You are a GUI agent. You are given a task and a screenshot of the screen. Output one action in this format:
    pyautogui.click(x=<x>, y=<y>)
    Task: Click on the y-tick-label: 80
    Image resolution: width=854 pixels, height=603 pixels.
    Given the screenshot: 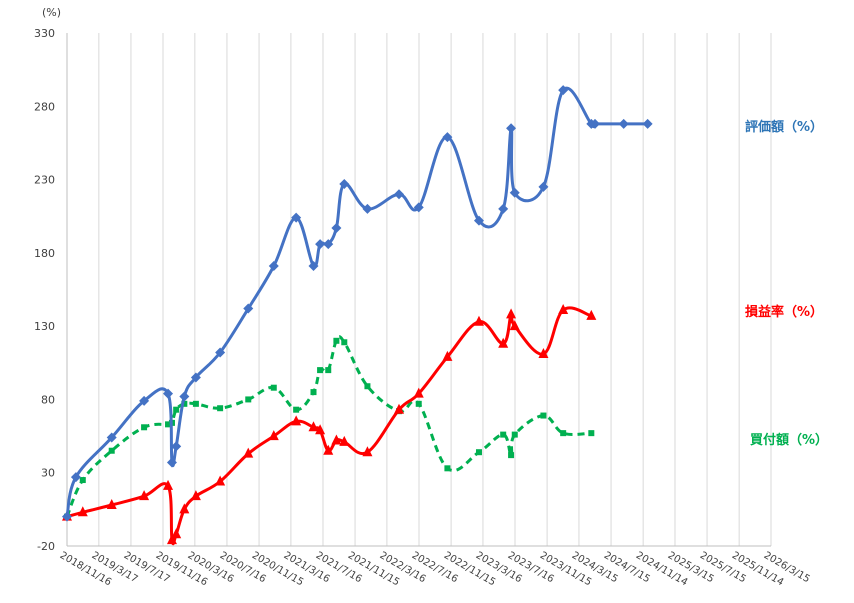 What is the action you would take?
    pyautogui.click(x=48, y=399)
    